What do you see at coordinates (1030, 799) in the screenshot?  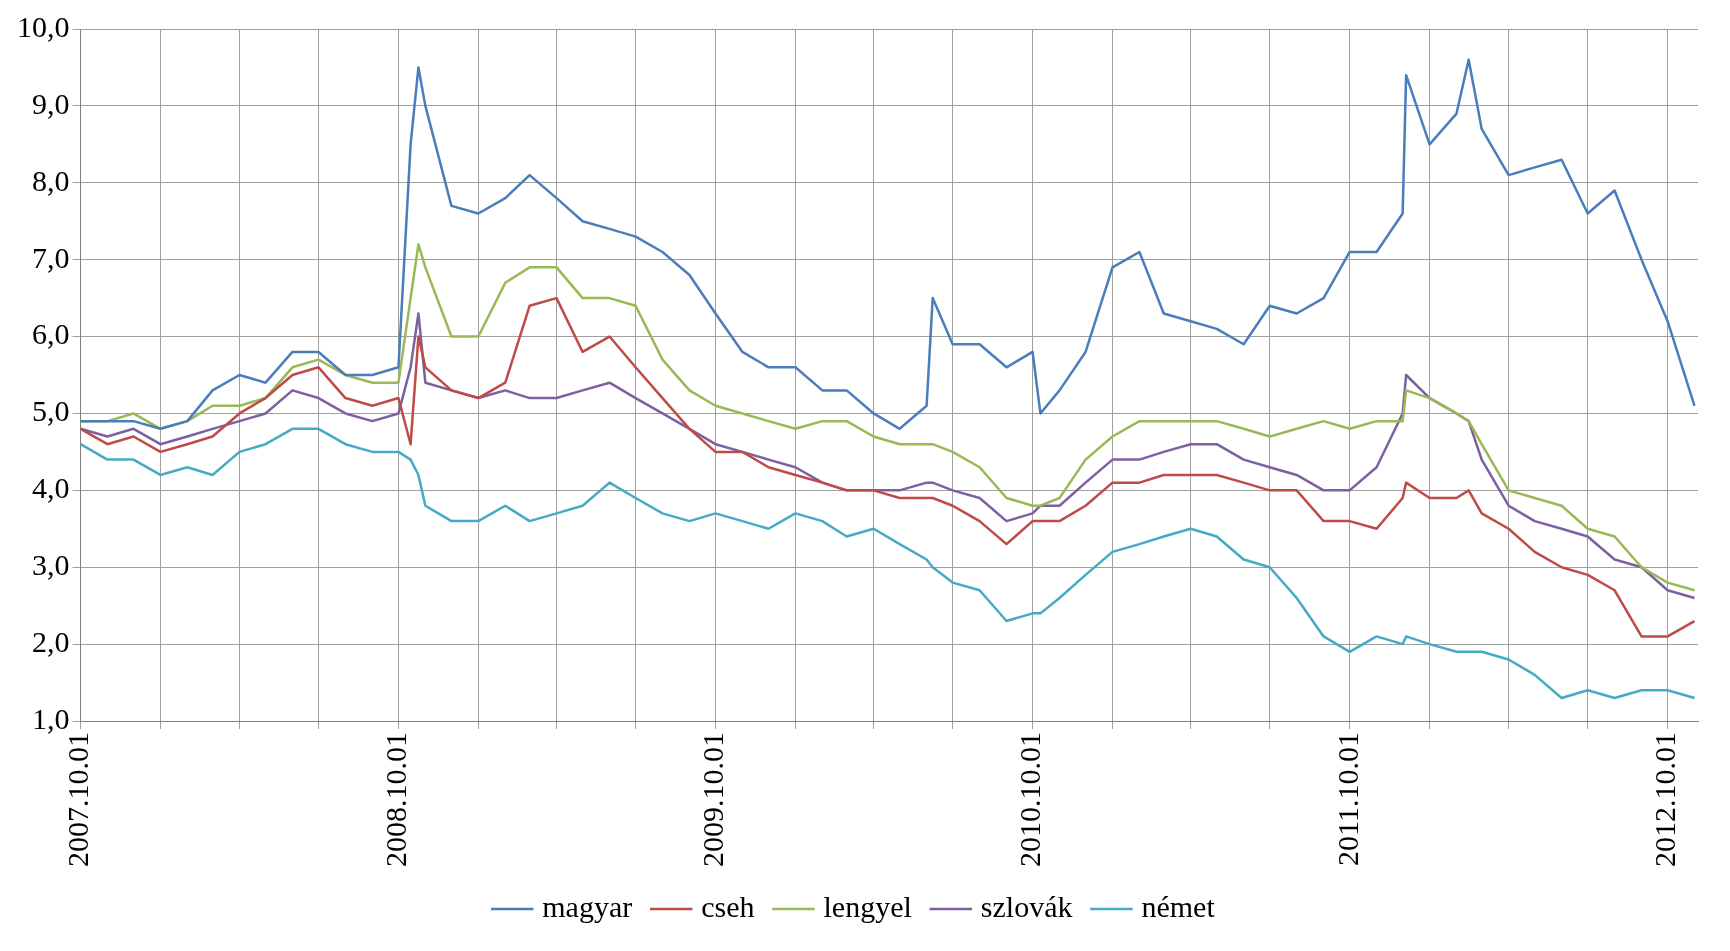 I see `x-tick-label: 2010.10.01` at bounding box center [1030, 799].